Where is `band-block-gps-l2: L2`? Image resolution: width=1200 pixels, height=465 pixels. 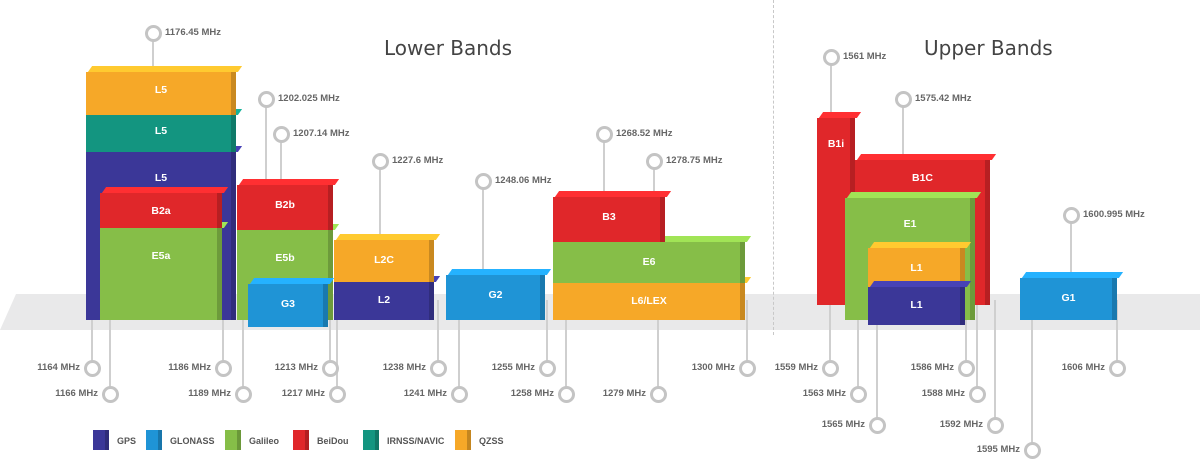
band-block-gps-l2: L2 is located at coordinates (387, 298).